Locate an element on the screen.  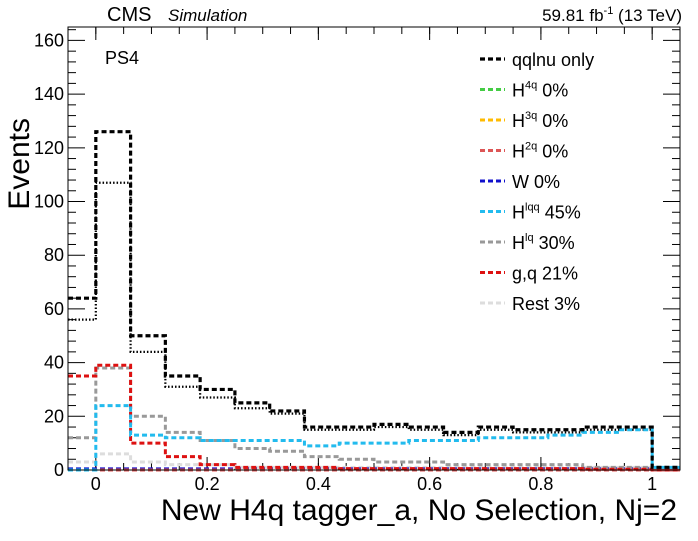
legend-entry-w: W 0% is located at coordinates (520, 182).